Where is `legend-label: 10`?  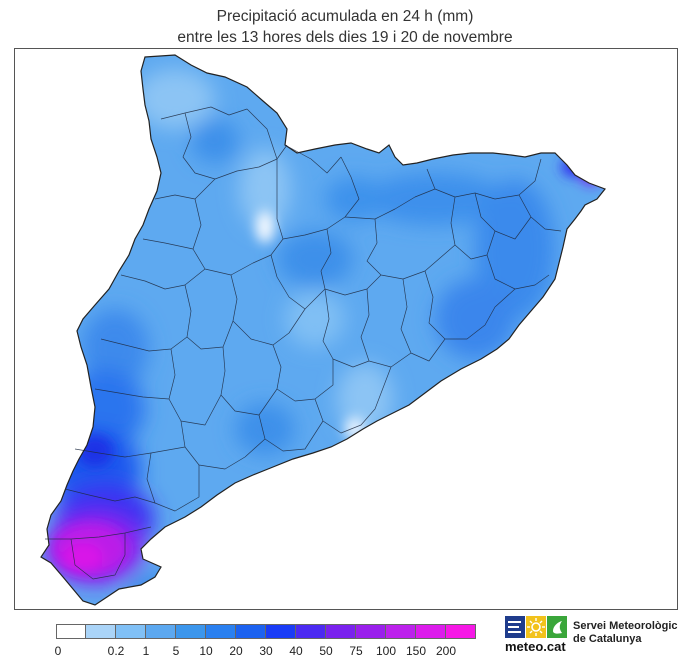
legend-label: 10 is located at coordinates (206, 651).